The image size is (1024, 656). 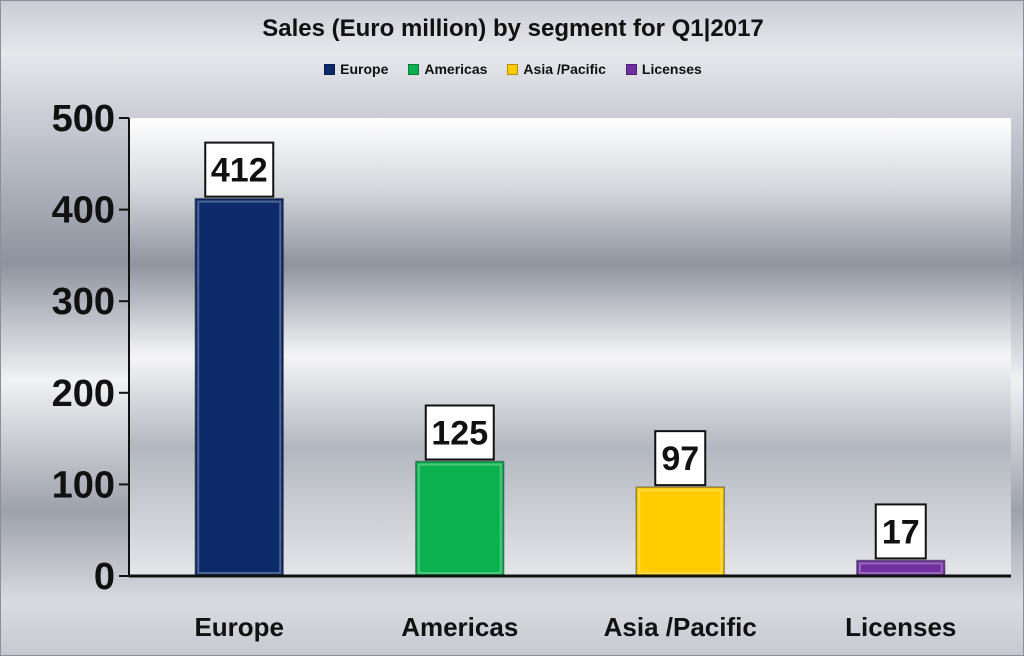 What do you see at coordinates (671, 69) in the screenshot?
I see `legend-label: Licenses` at bounding box center [671, 69].